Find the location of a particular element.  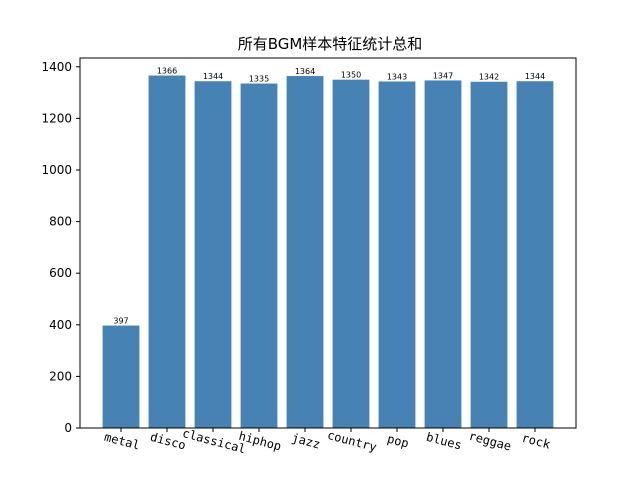

bar-hiphop is located at coordinates (259, 255).